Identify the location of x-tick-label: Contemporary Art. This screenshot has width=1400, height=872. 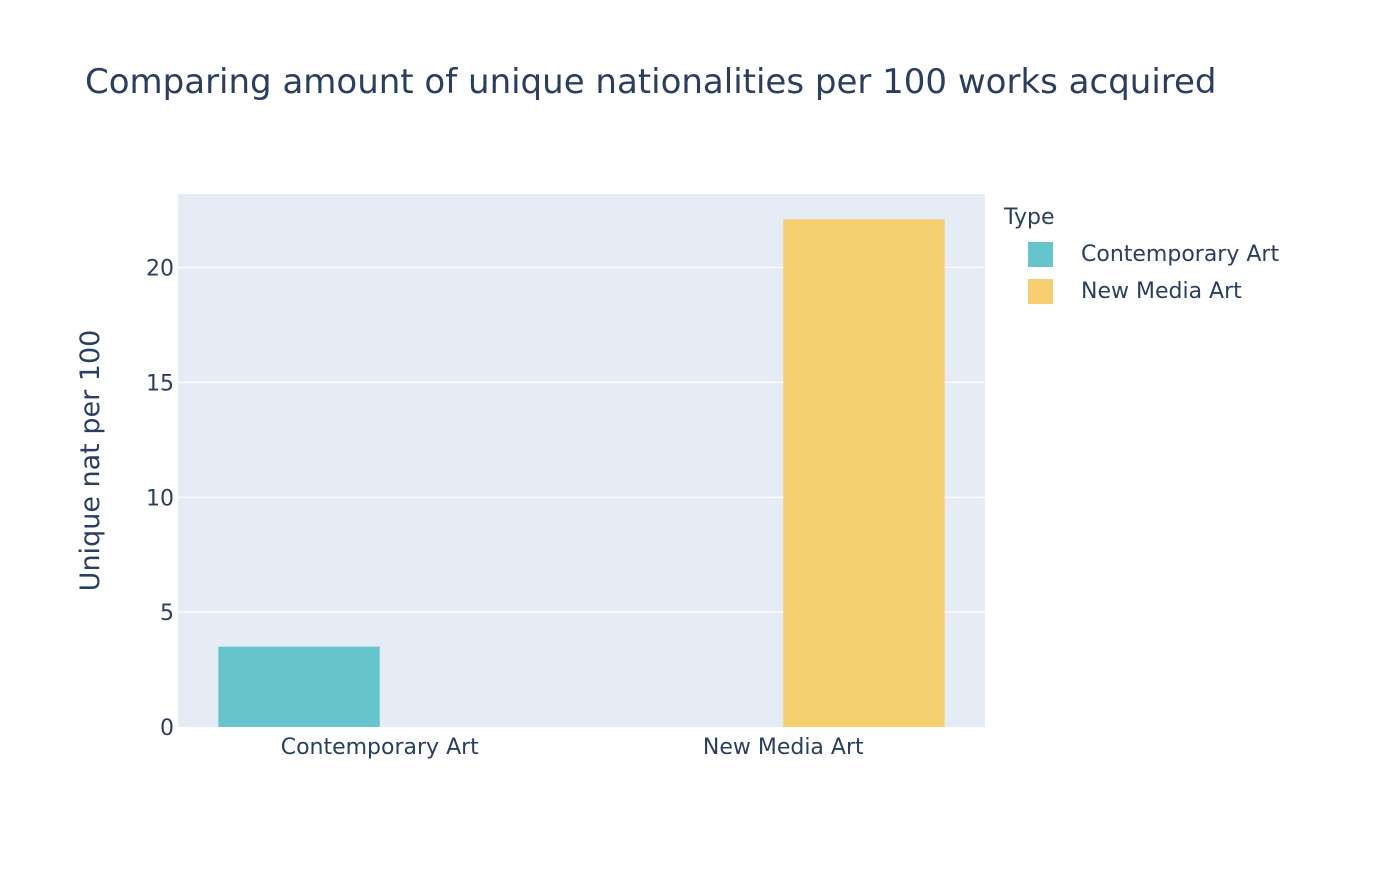
(380, 747).